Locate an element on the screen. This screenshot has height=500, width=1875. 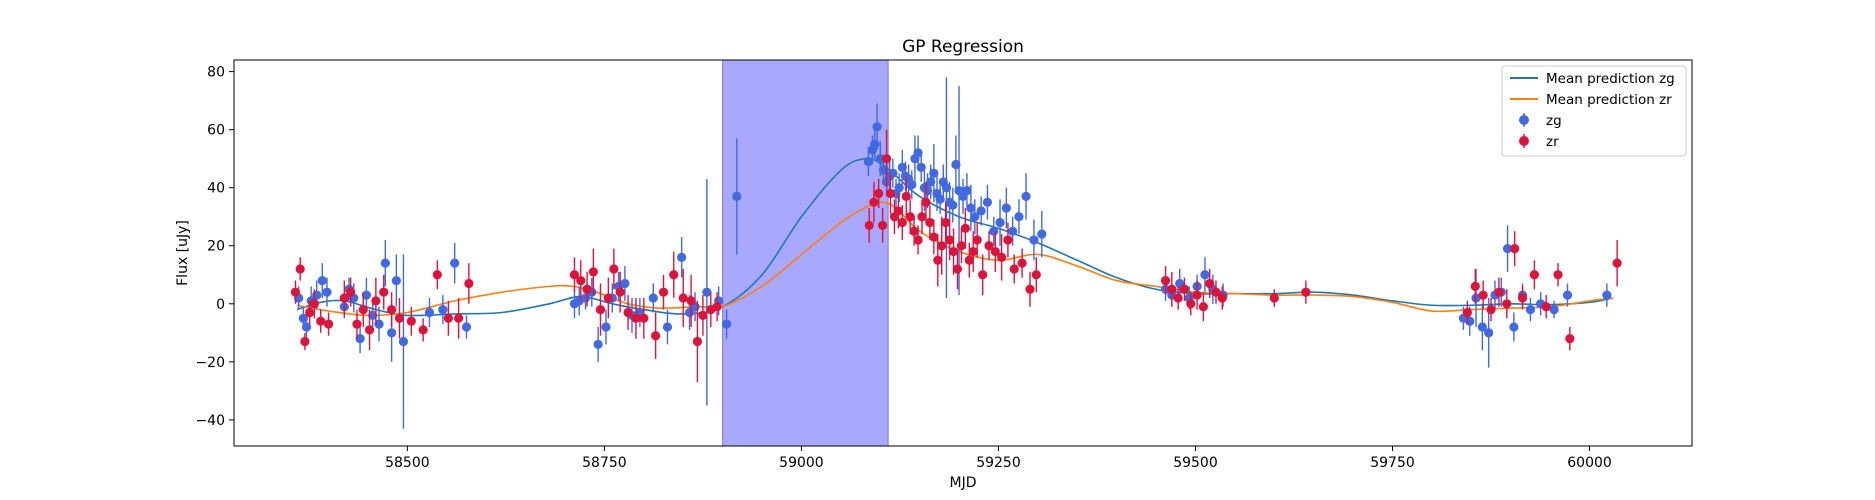
y-tick-label: −40 is located at coordinates (210, 421).